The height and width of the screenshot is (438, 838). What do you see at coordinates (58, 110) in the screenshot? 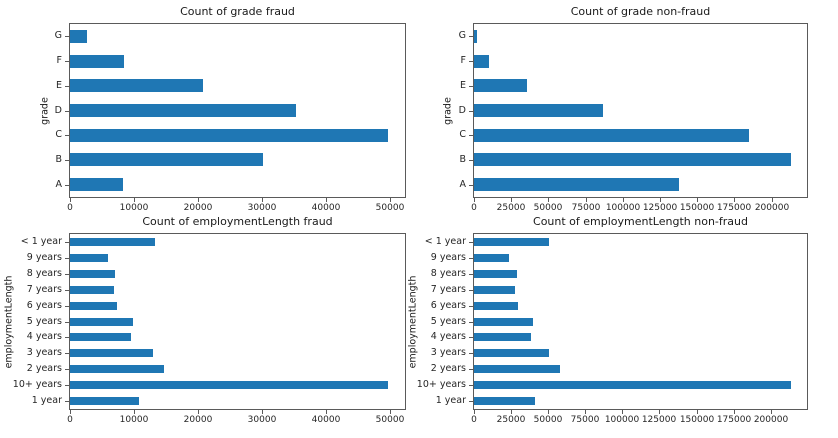
I see `y-tick-label: D` at bounding box center [58, 110].